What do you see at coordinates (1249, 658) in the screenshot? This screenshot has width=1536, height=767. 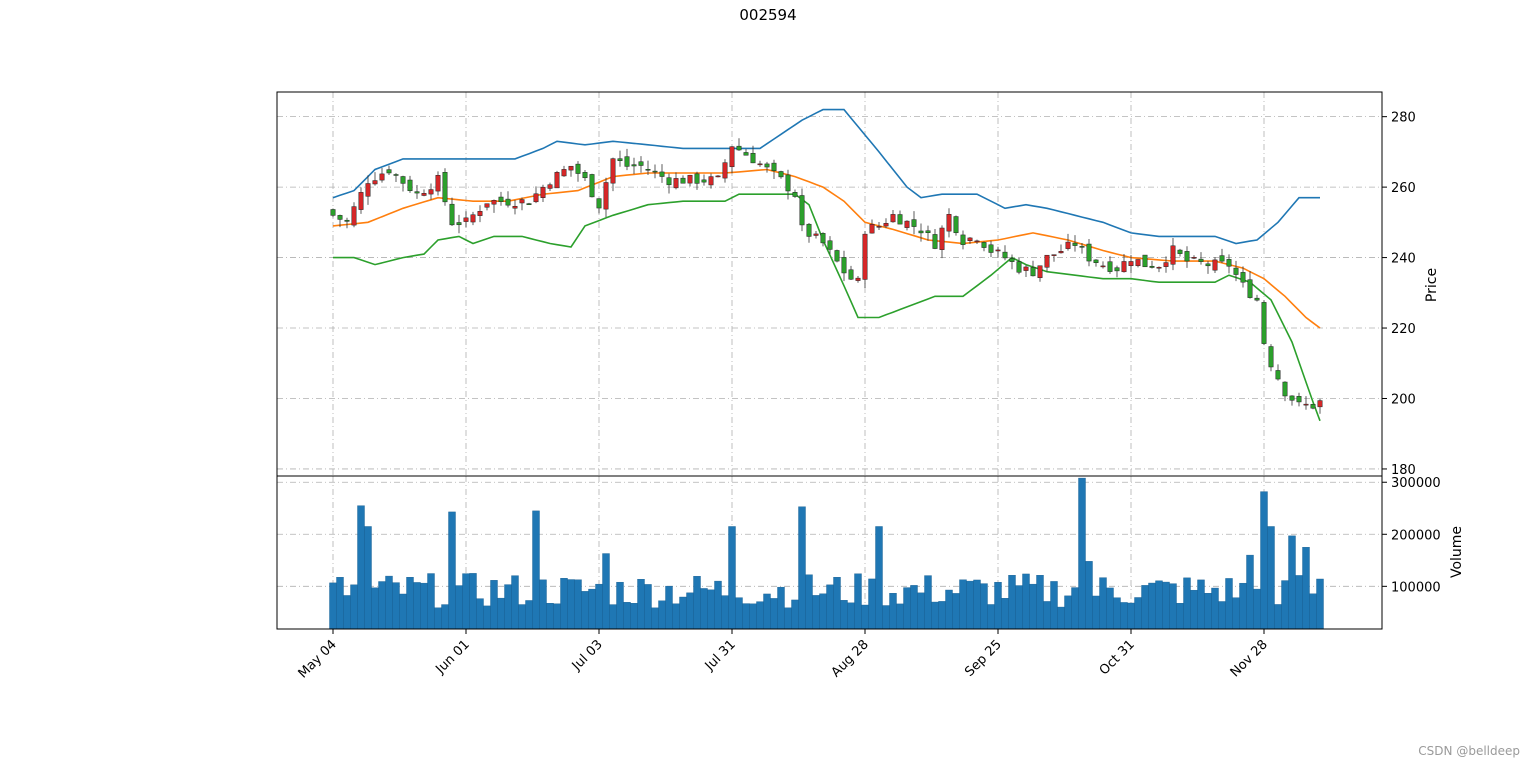 I see `x-tick-label: Nov 28` at bounding box center [1249, 658].